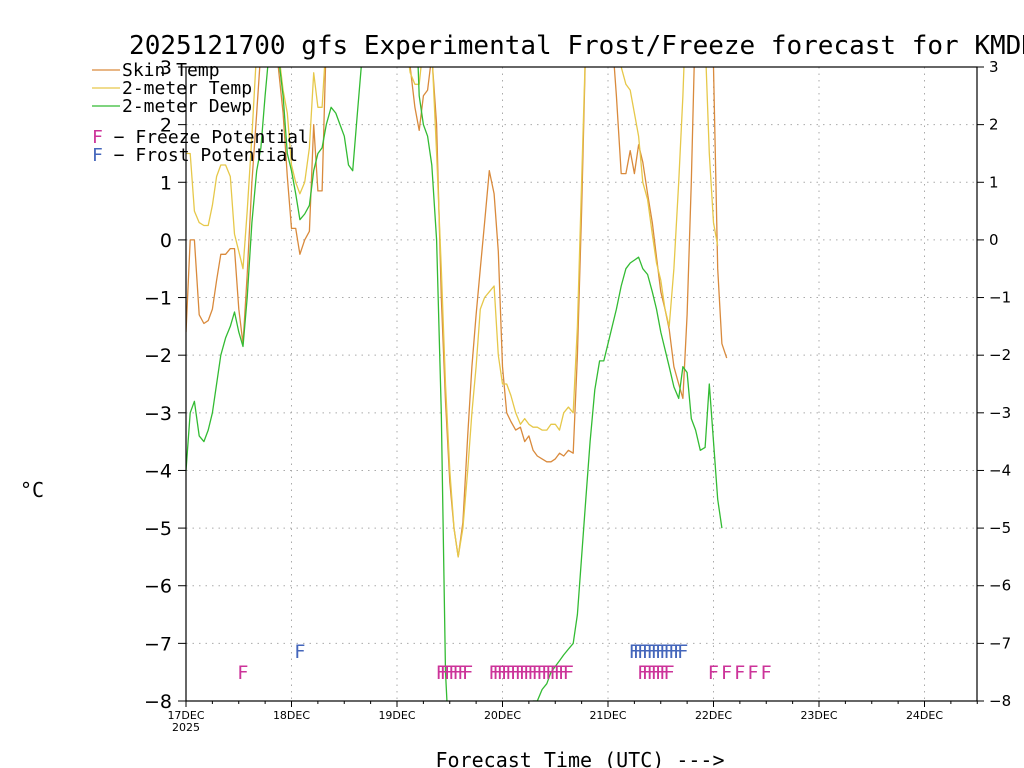 This screenshot has height=768, width=1024. What do you see at coordinates (580, 758) in the screenshot?
I see `x-axis-label: Forecast Time (UTC) --->` at bounding box center [580, 758].